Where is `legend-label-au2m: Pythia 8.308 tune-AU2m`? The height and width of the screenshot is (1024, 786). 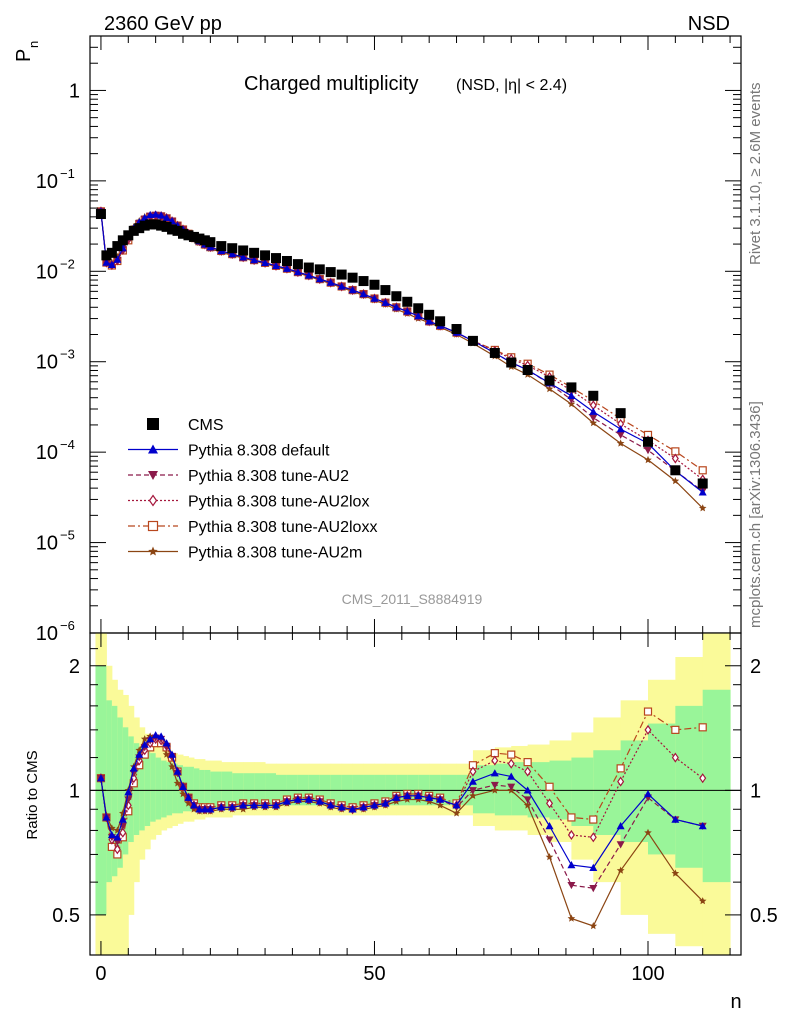
legend-label-au2m: Pythia 8.308 tune-AU2m is located at coordinates (275, 553).